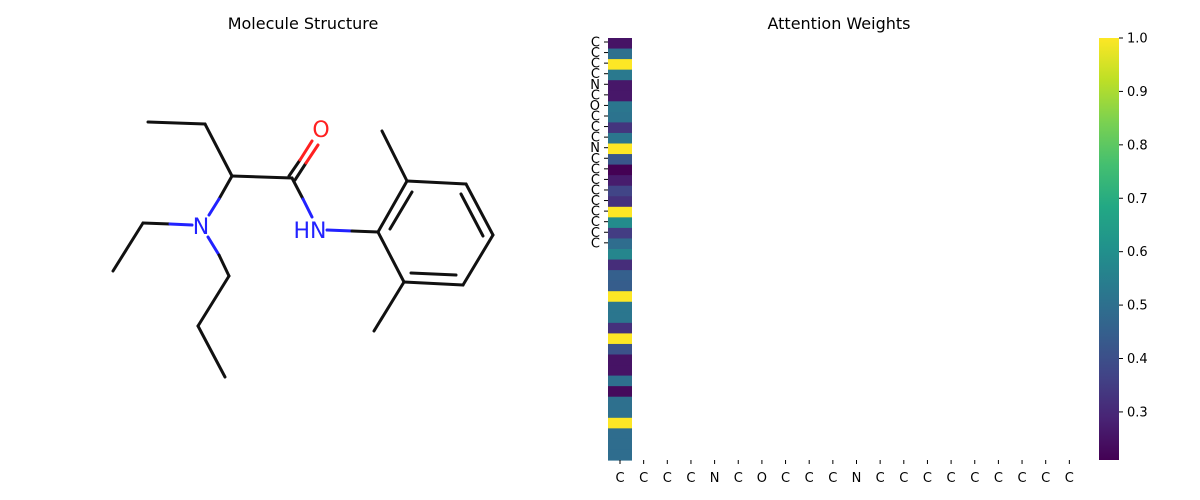 This screenshot has width=1200, height=500. I want to click on colorbar-tick-label: 0.3, so click(1137, 412).